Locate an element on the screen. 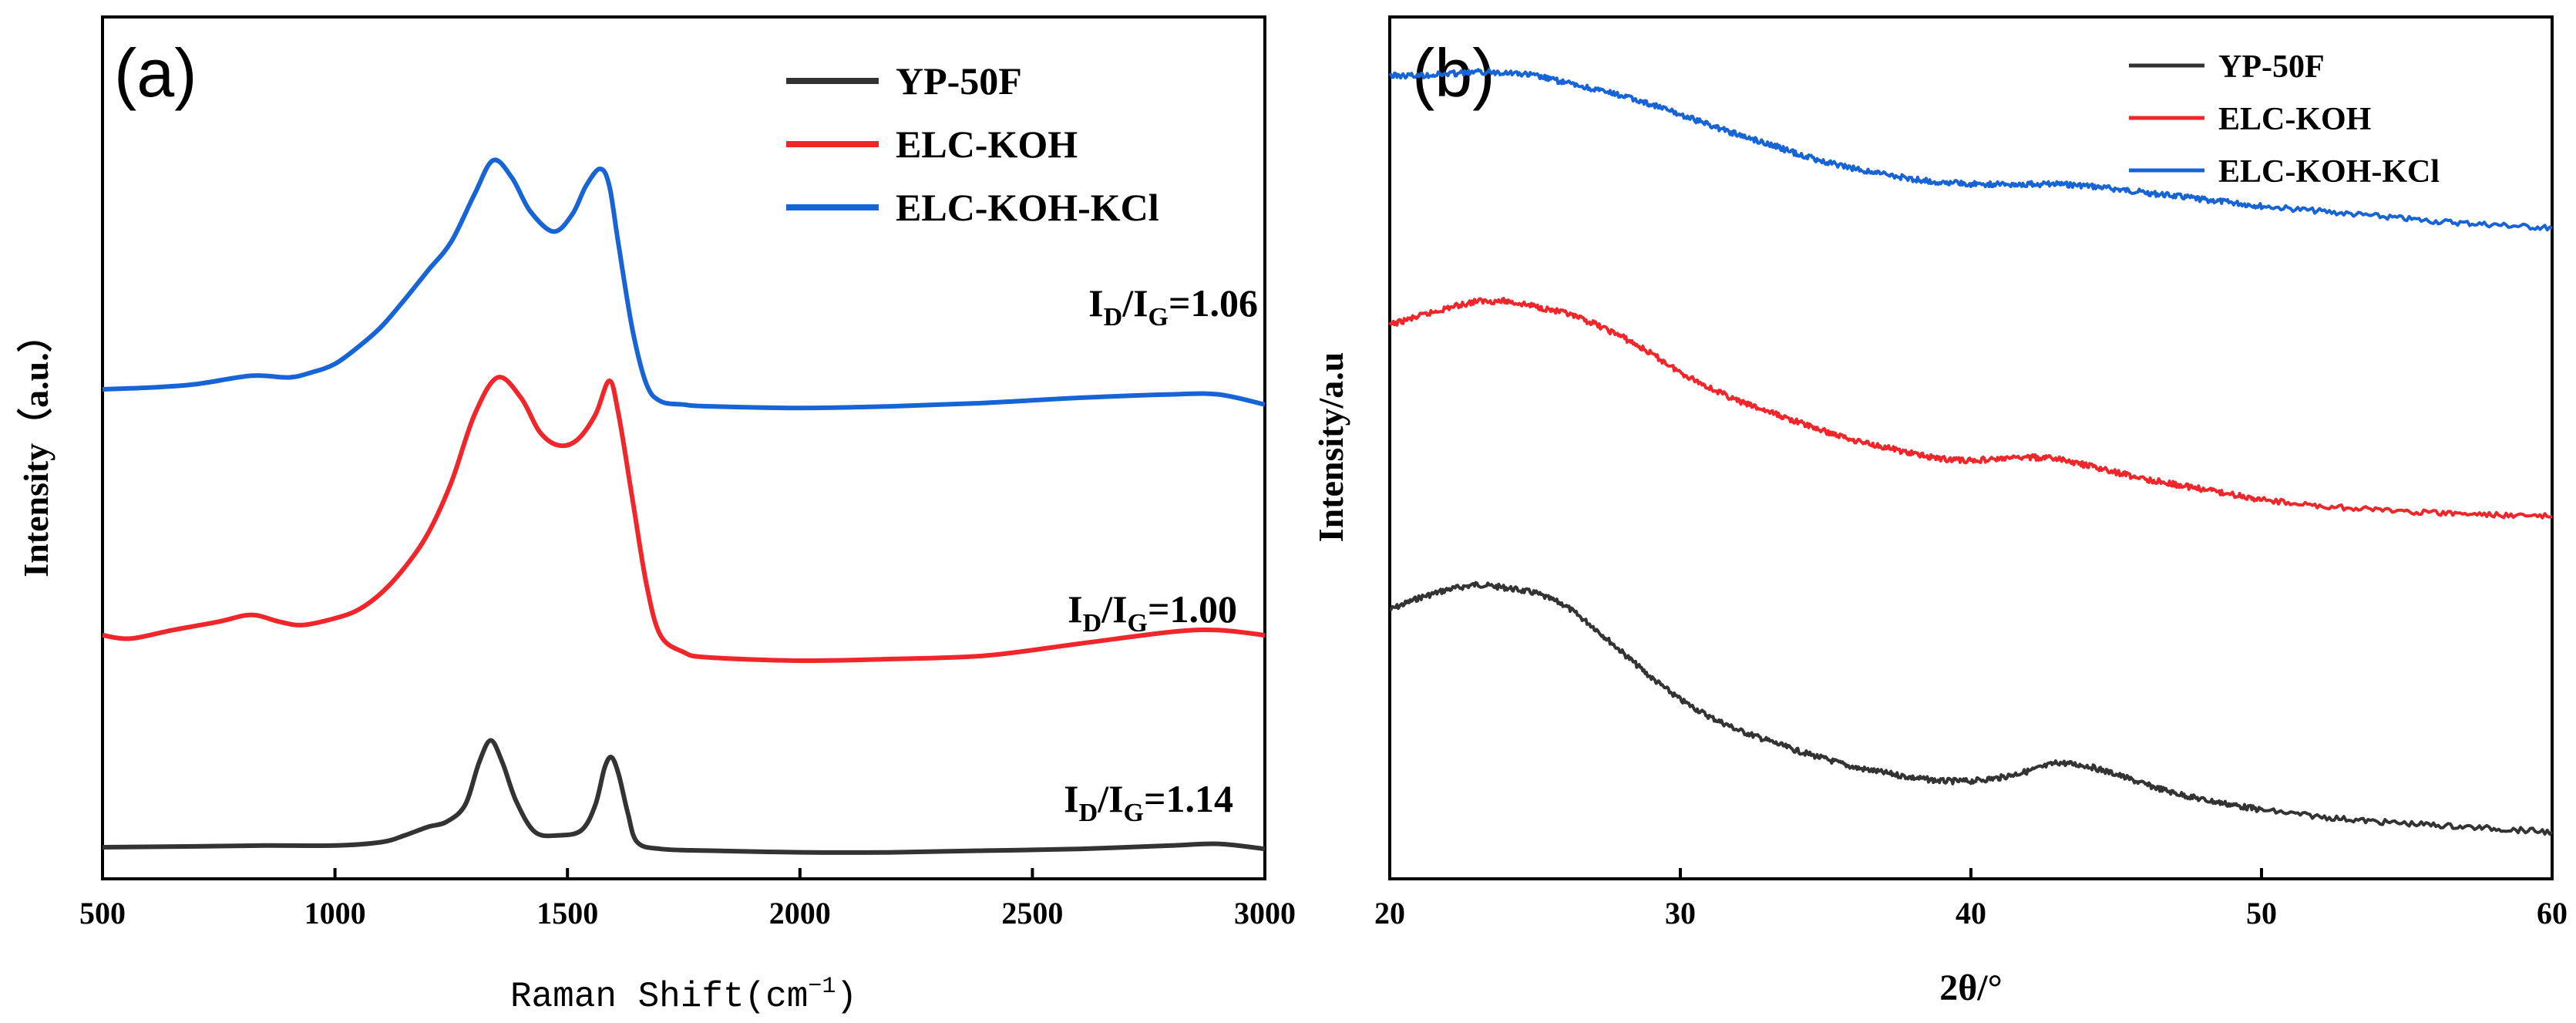 The width and height of the screenshot is (2576, 1023). x-tick-label: 1500 is located at coordinates (567, 913).